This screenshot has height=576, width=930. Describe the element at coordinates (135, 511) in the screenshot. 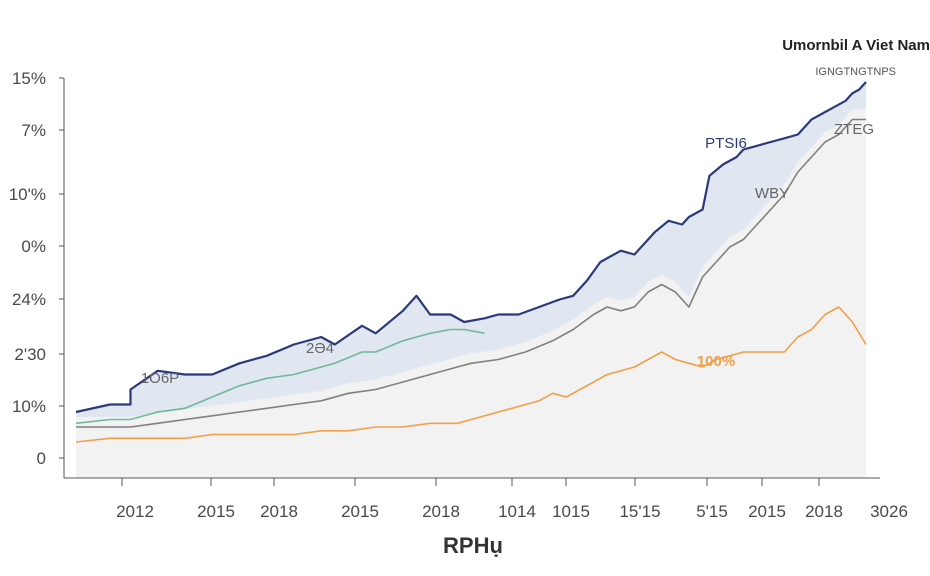

I see `x-tick-label: 2012` at that location.